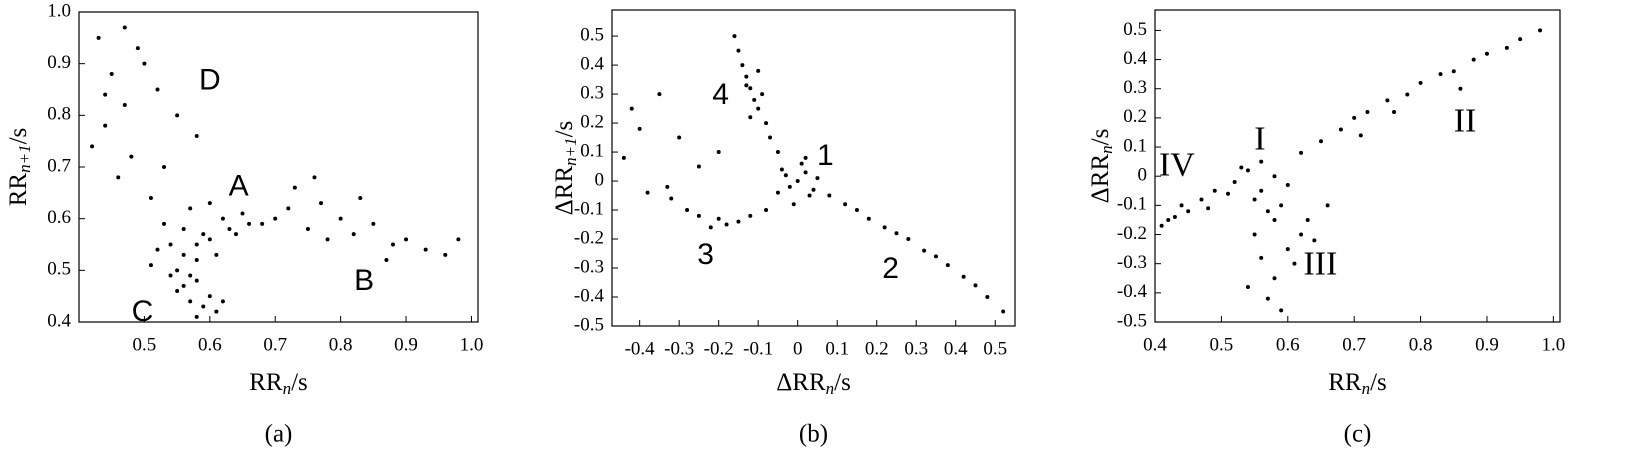  Describe the element at coordinates (1465, 121) in the screenshot. I see `annotation: II` at that location.